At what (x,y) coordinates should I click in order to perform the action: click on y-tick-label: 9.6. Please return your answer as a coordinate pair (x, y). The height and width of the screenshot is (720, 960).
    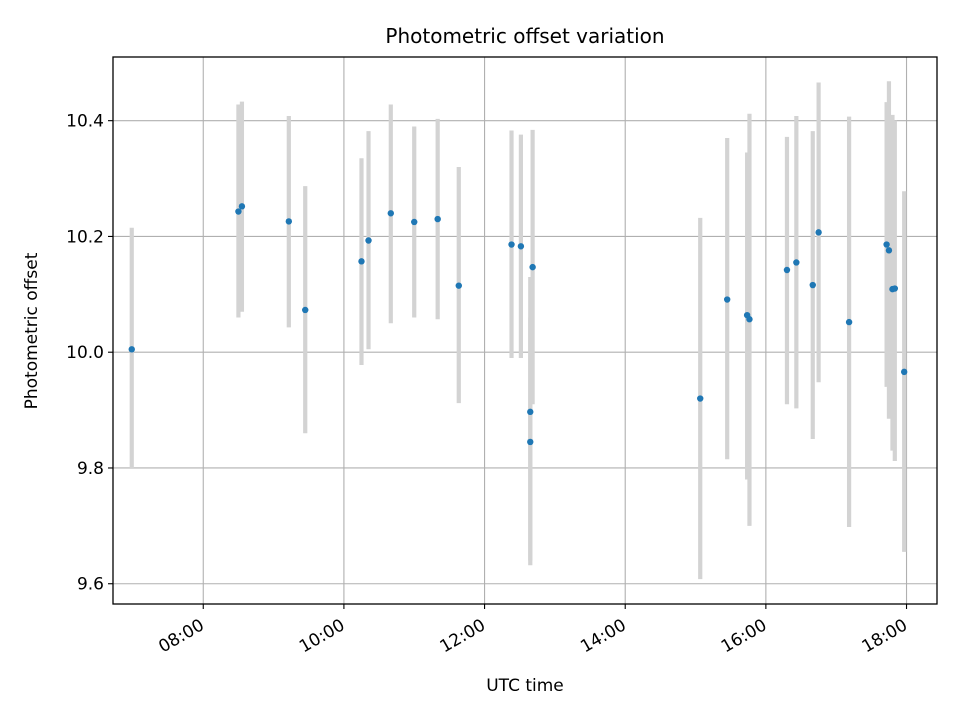
    Looking at the image, I should click on (90, 585).